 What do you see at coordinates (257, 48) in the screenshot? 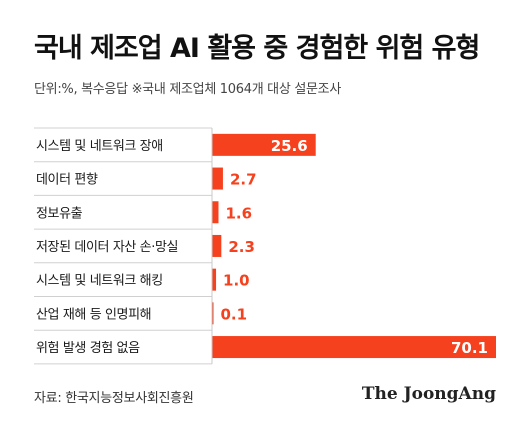
I see `chart-title: 국내 제조업 AI 활용 중 경험한 위험 유형` at bounding box center [257, 48].